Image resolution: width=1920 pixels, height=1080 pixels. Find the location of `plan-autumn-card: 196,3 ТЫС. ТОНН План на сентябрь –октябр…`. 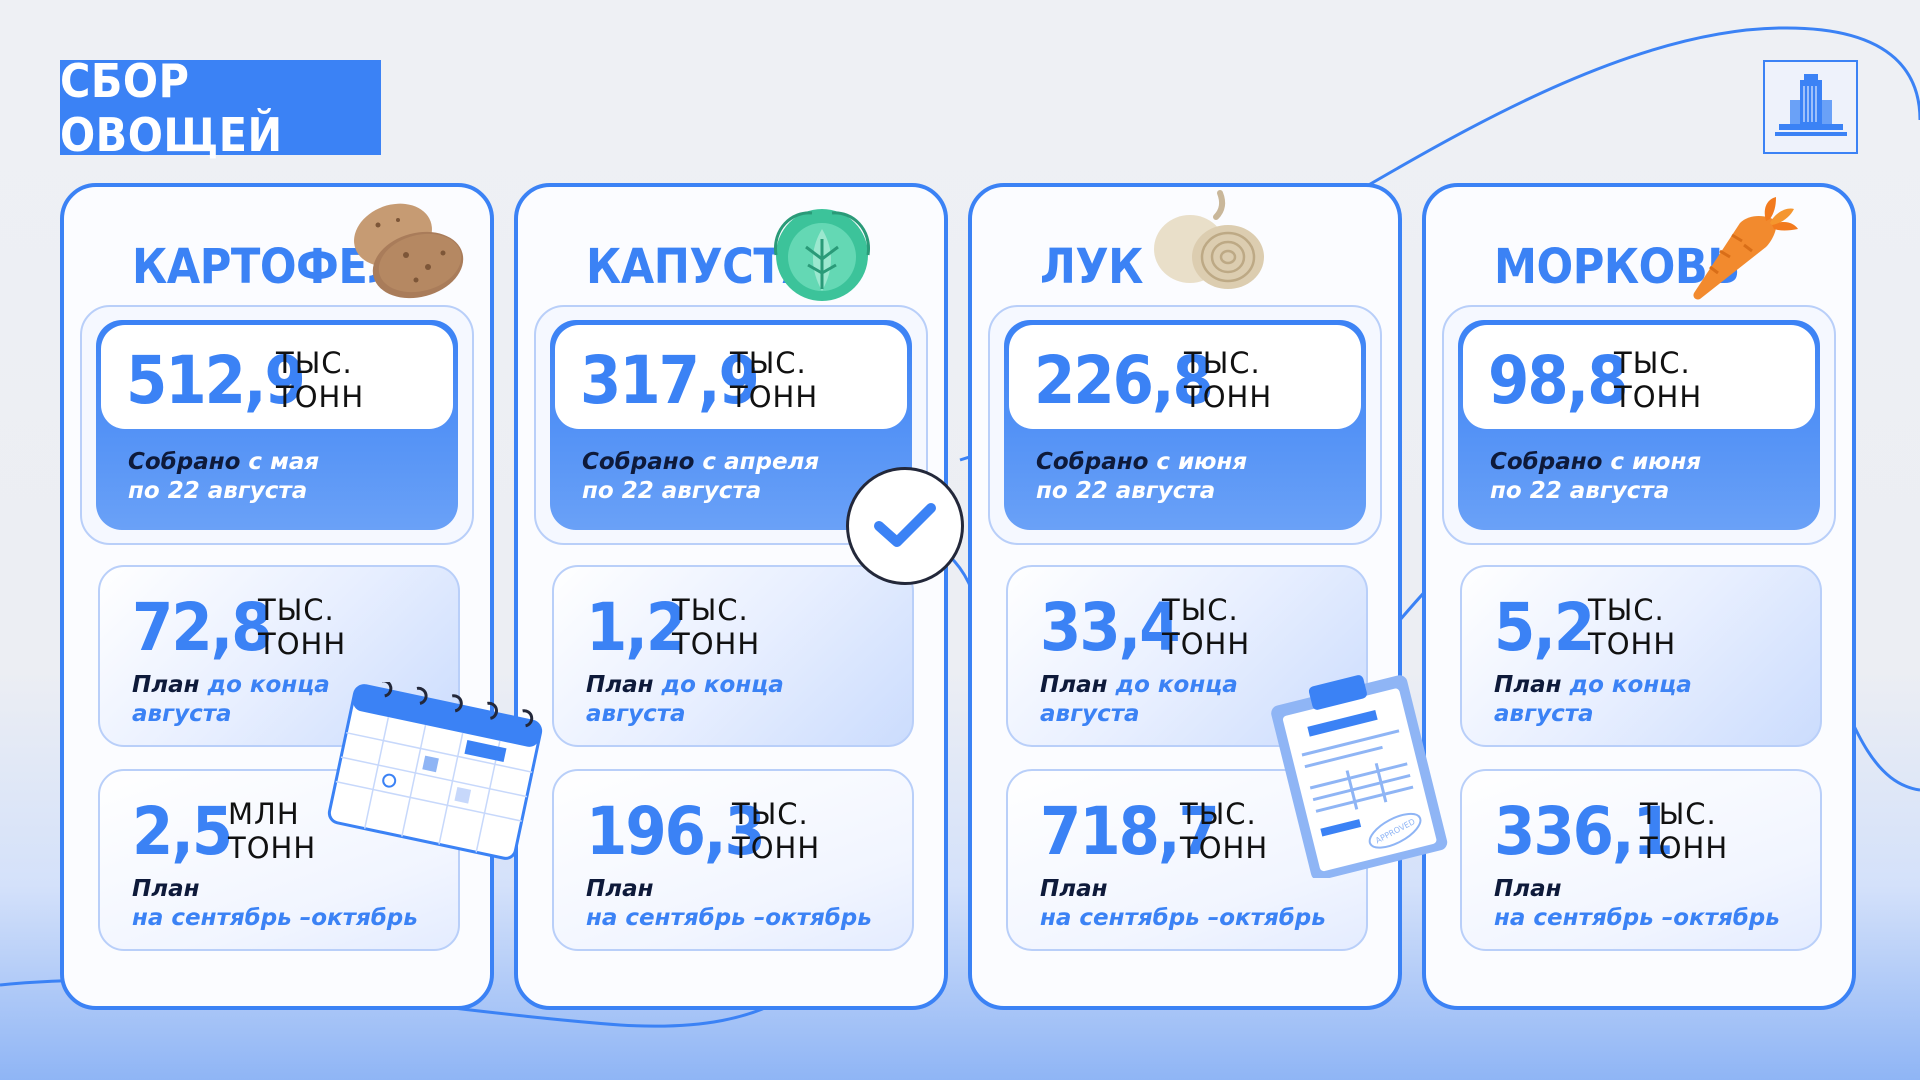

plan-autumn-card: 196,3 ТЫС. ТОНН План на сентябрь –октябр… is located at coordinates (733, 860).